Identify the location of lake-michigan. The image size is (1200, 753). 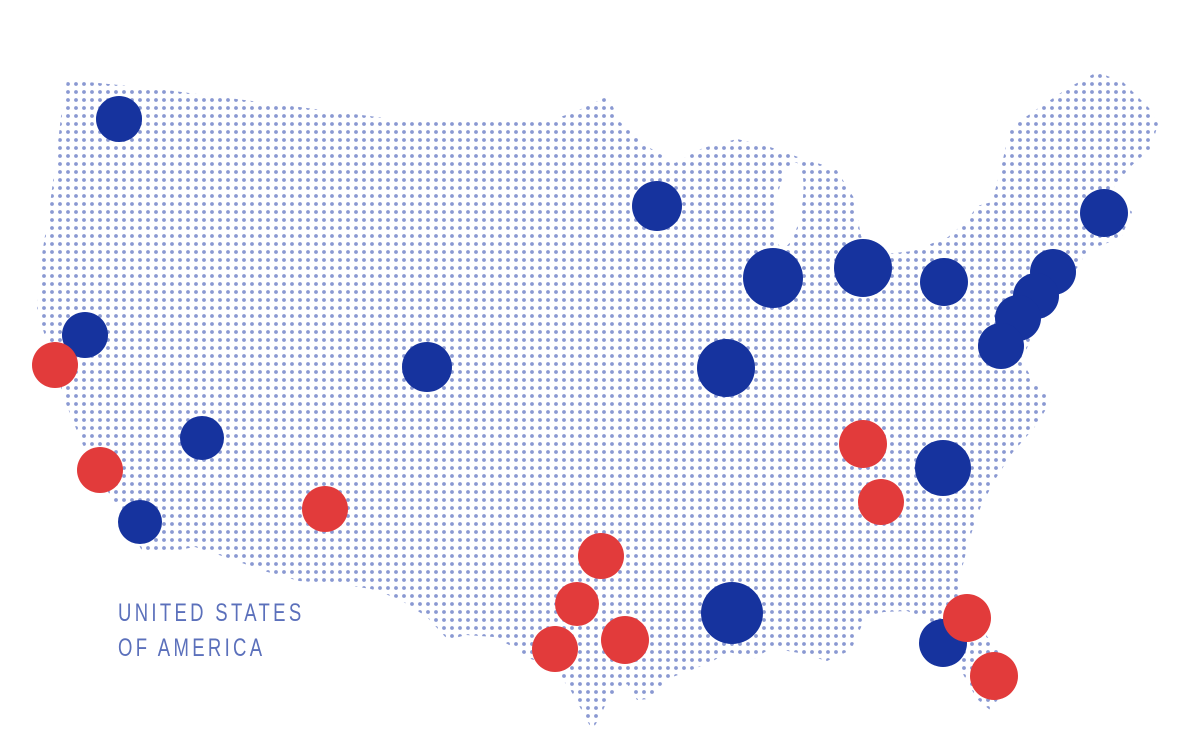
(789, 205).